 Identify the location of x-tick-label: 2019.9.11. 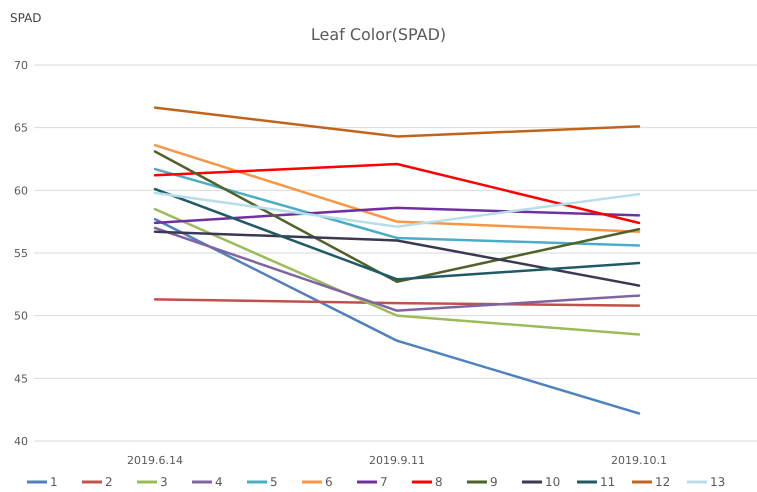
(397, 460).